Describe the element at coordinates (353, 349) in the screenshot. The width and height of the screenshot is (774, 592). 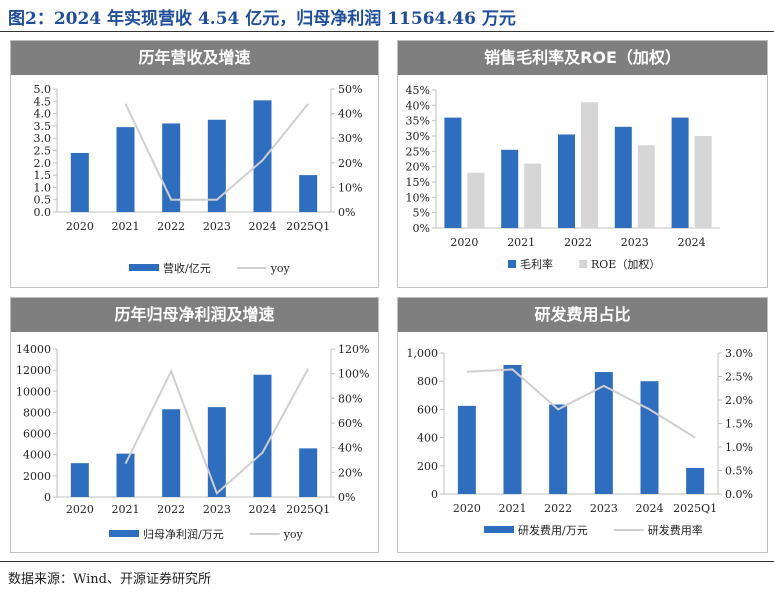
I see `y-tick-label-right: 120%` at that location.